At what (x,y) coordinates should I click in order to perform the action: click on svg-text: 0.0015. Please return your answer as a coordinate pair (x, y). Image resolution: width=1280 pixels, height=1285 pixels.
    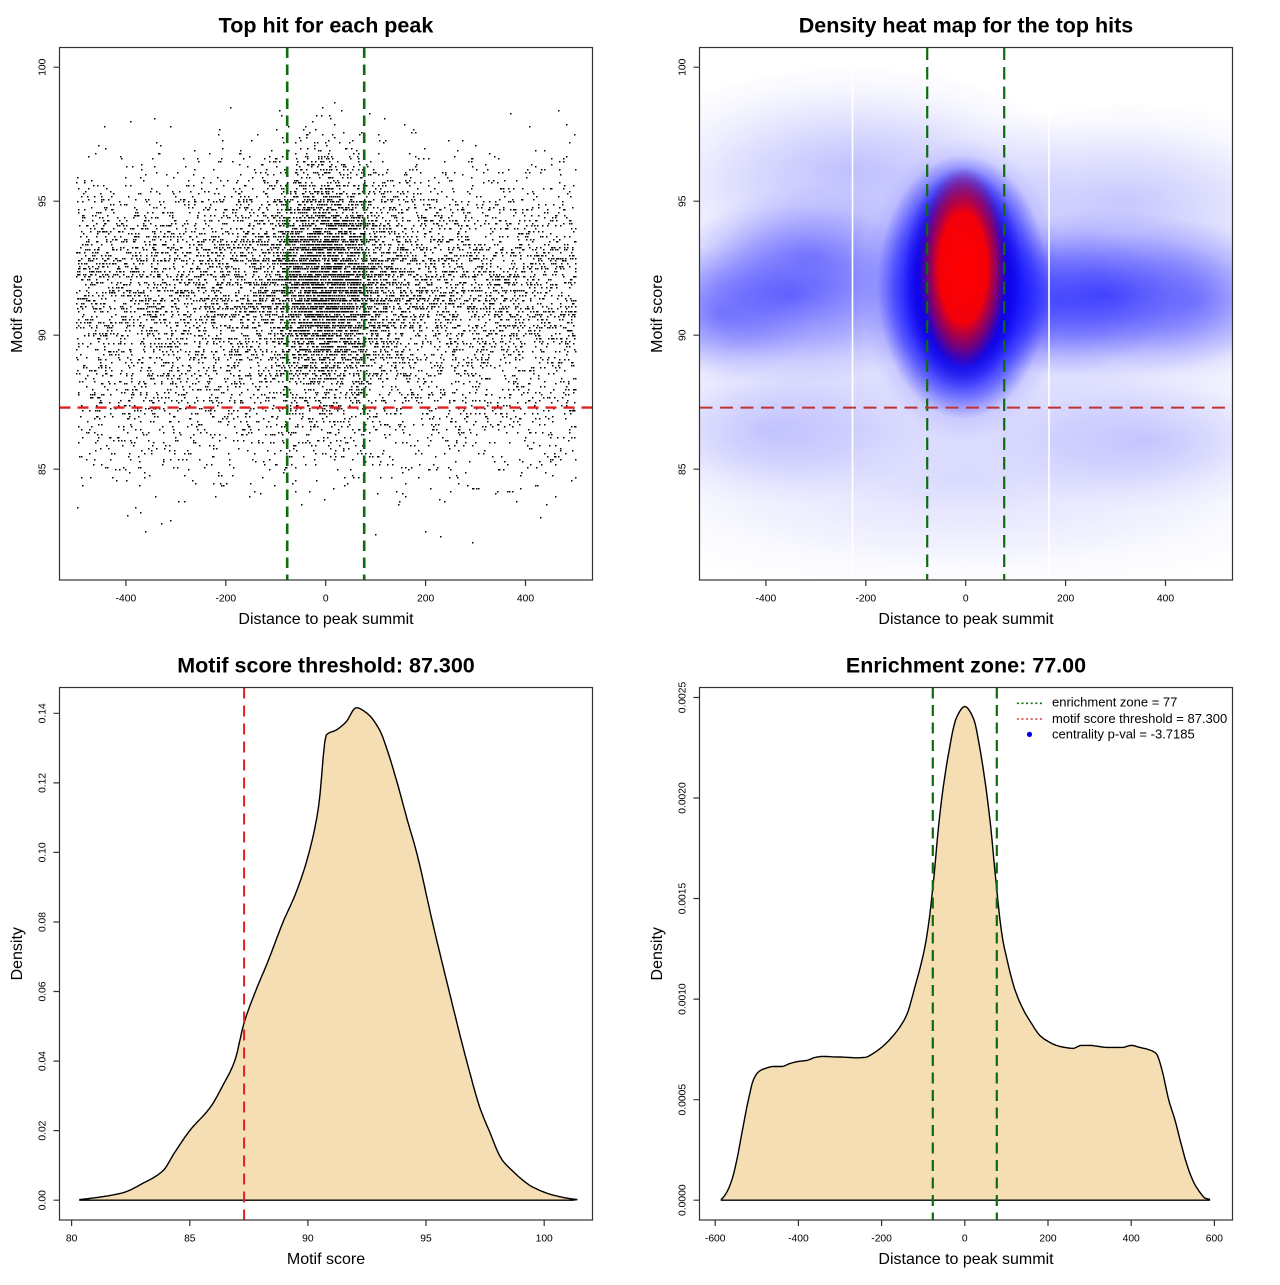
    Looking at the image, I should click on (682, 898).